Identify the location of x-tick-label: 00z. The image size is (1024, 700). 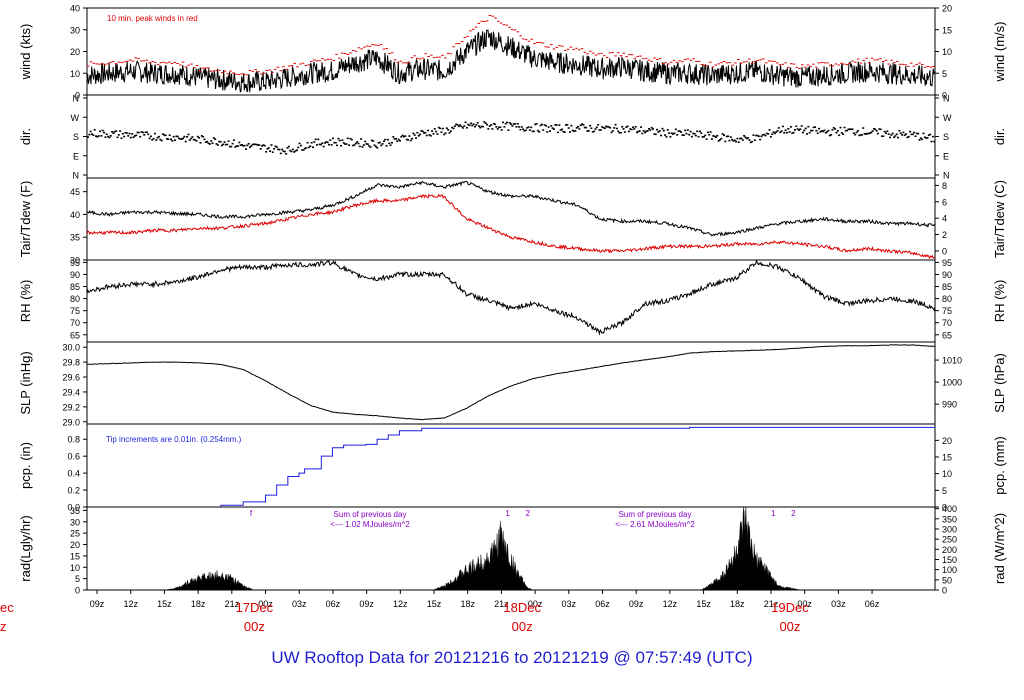
(804, 604).